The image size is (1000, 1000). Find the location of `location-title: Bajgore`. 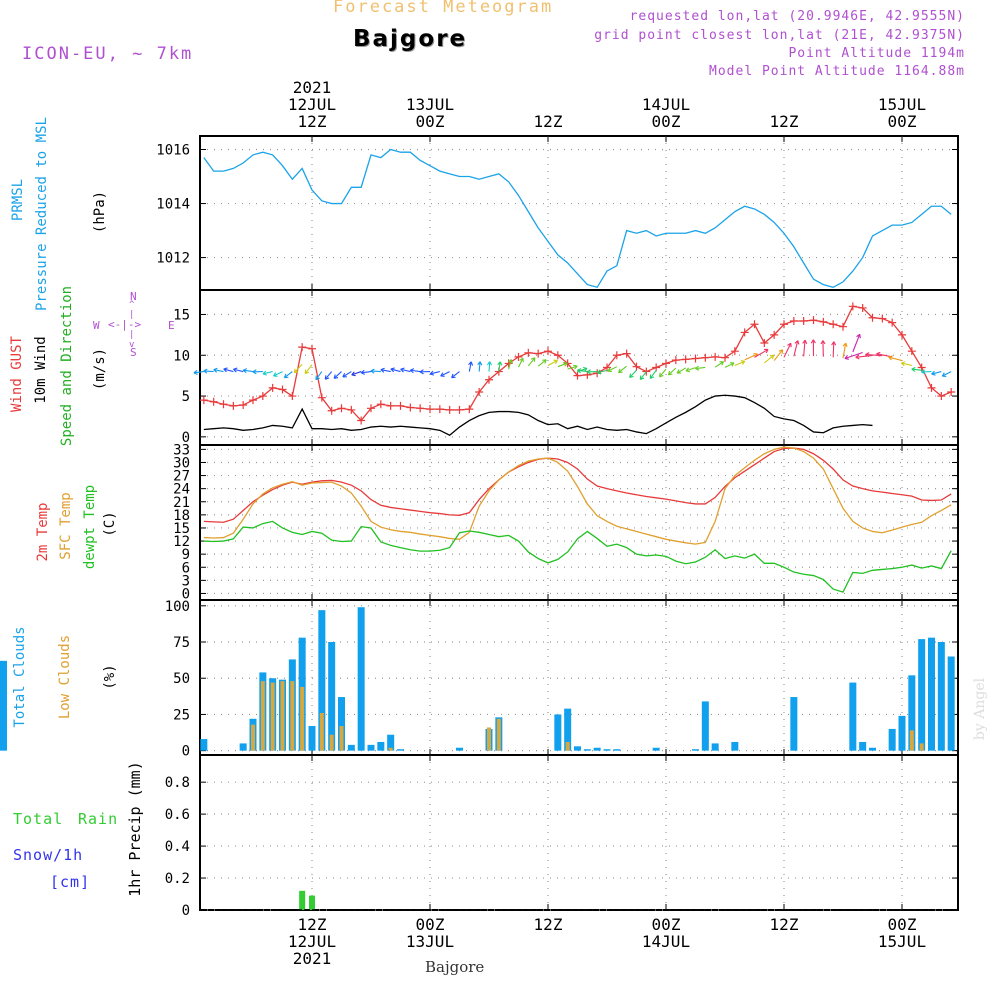

location-title: Bajgore is located at coordinates (410, 39).